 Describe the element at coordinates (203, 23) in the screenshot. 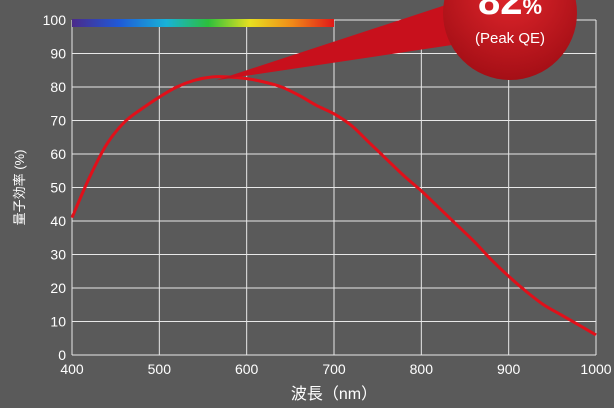

I see `spectrum-band` at that location.